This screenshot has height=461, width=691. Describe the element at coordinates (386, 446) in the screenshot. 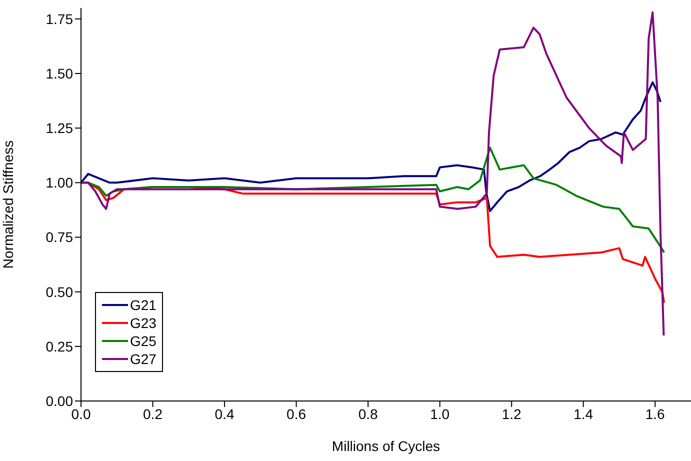

I see `x-axis-title: Millions of Cycles` at that location.